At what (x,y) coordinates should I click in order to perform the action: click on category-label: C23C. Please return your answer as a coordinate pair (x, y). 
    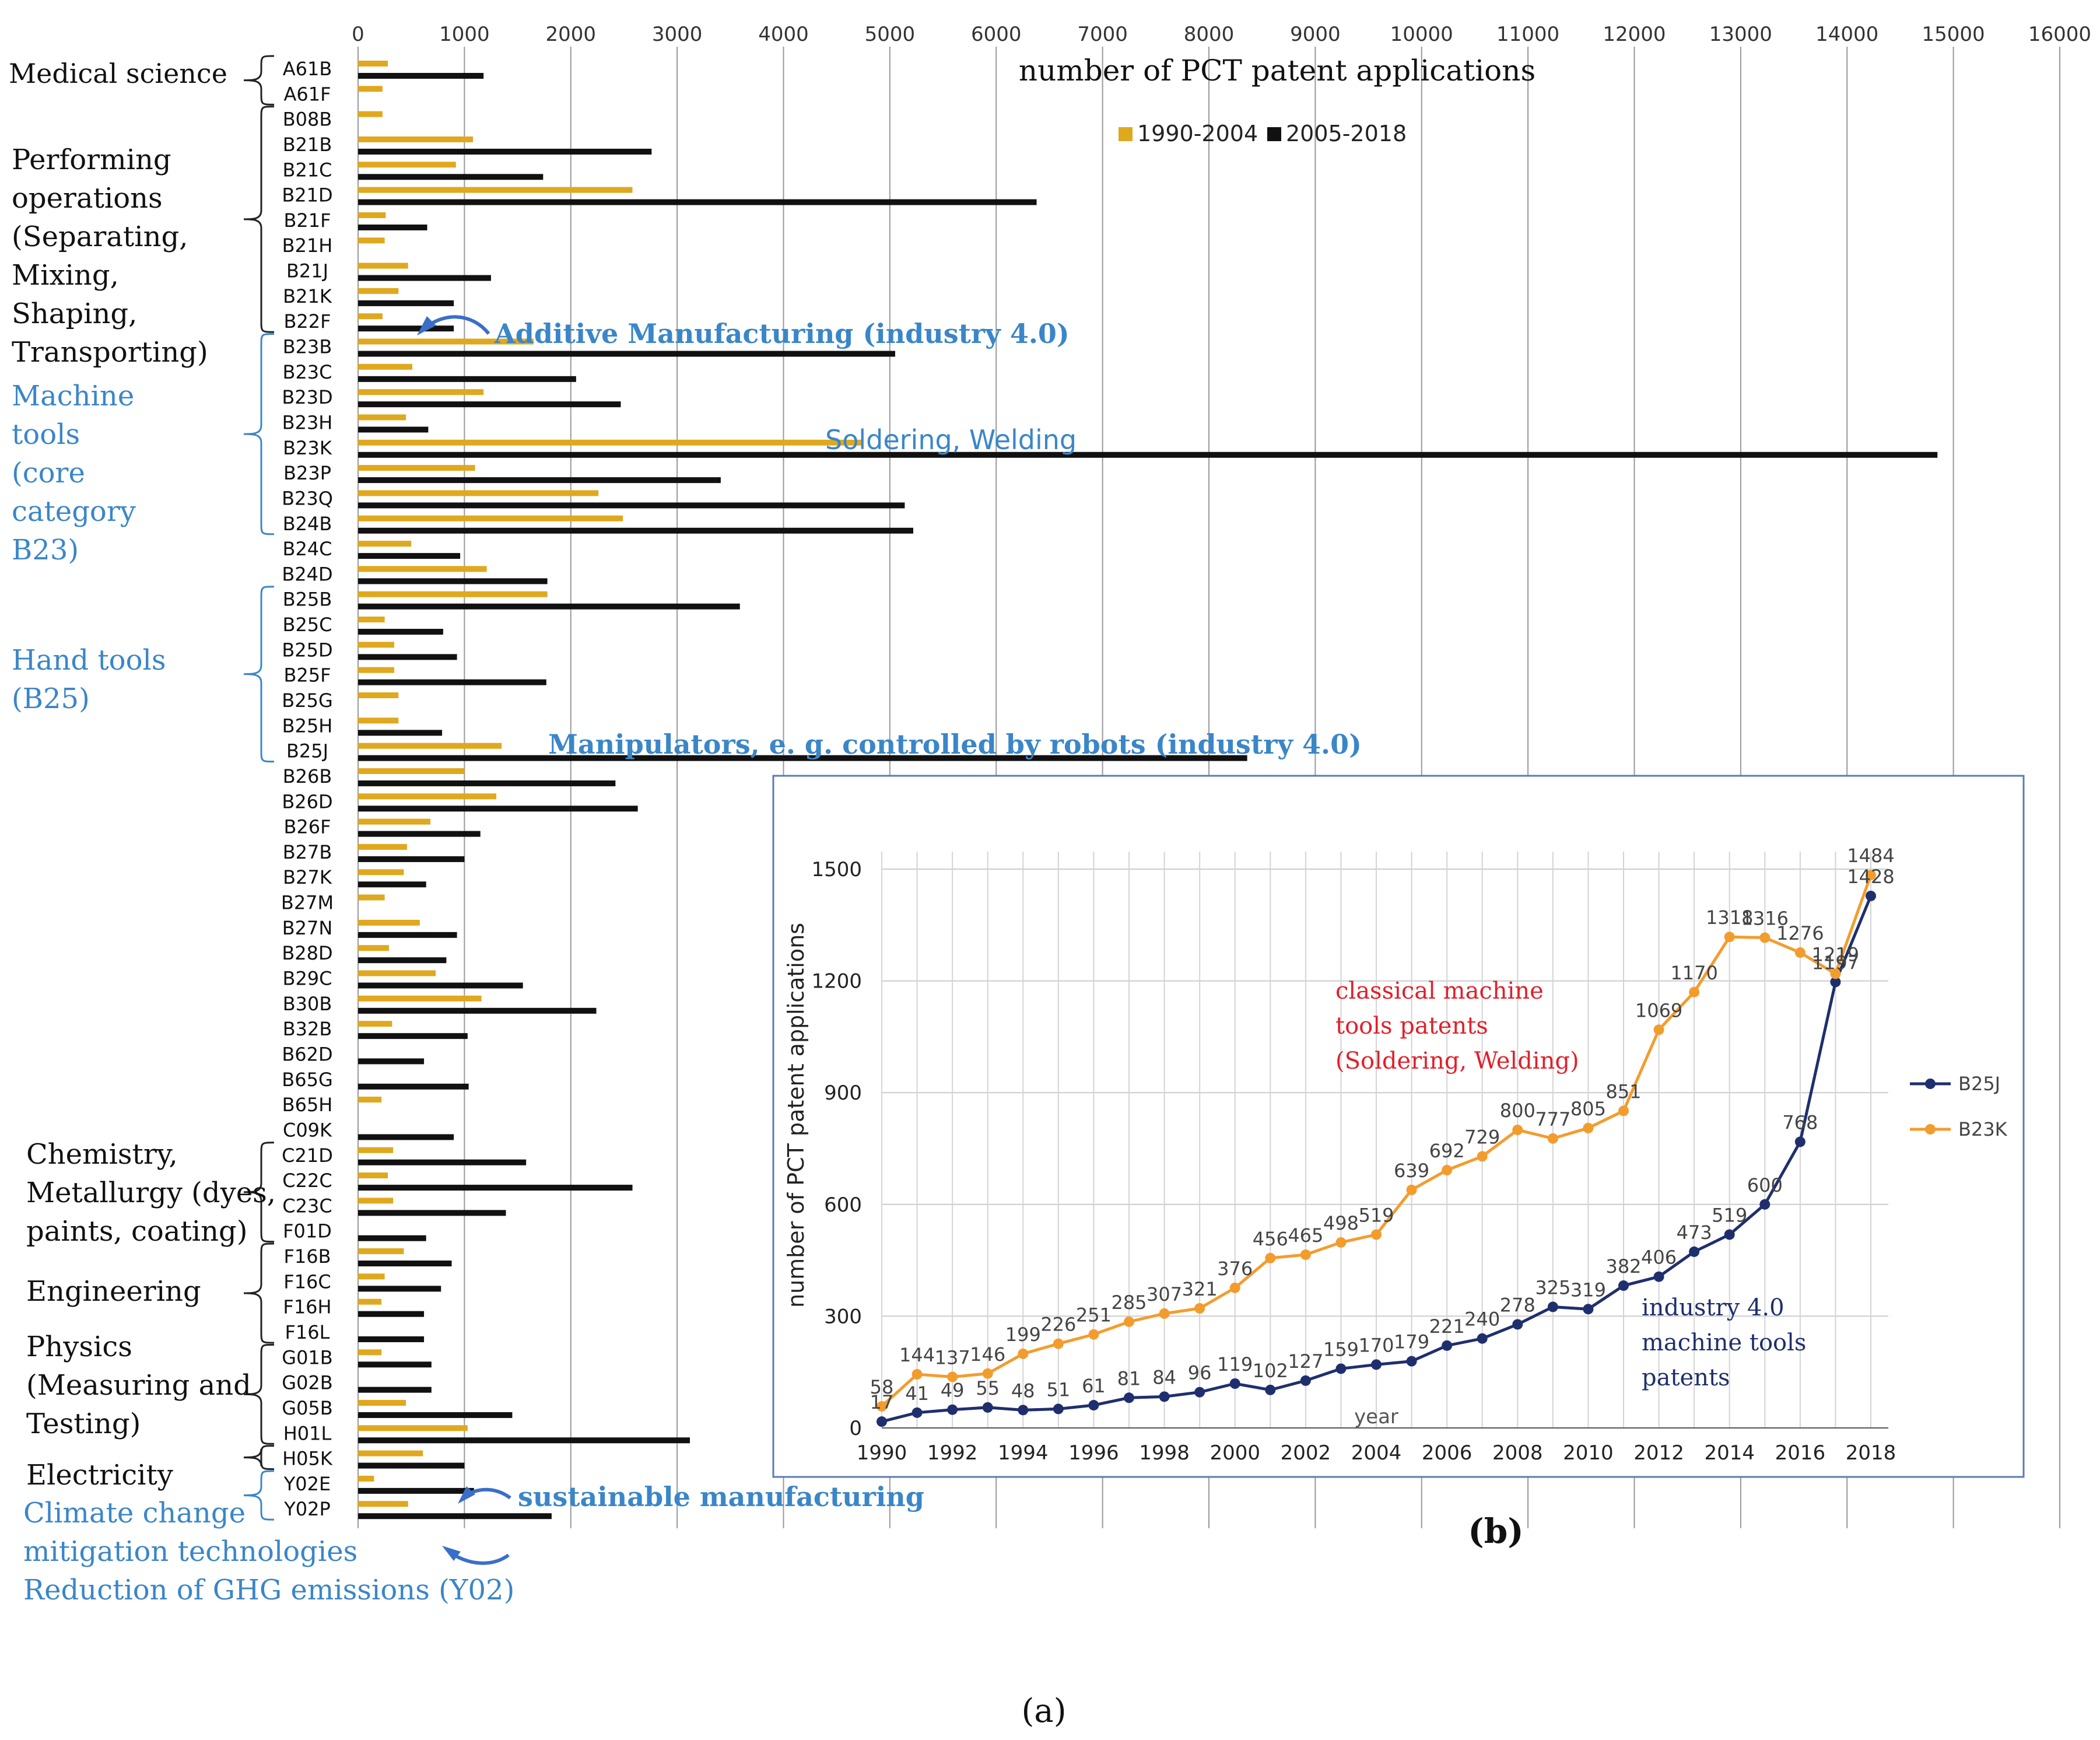
    Looking at the image, I should click on (307, 1206).